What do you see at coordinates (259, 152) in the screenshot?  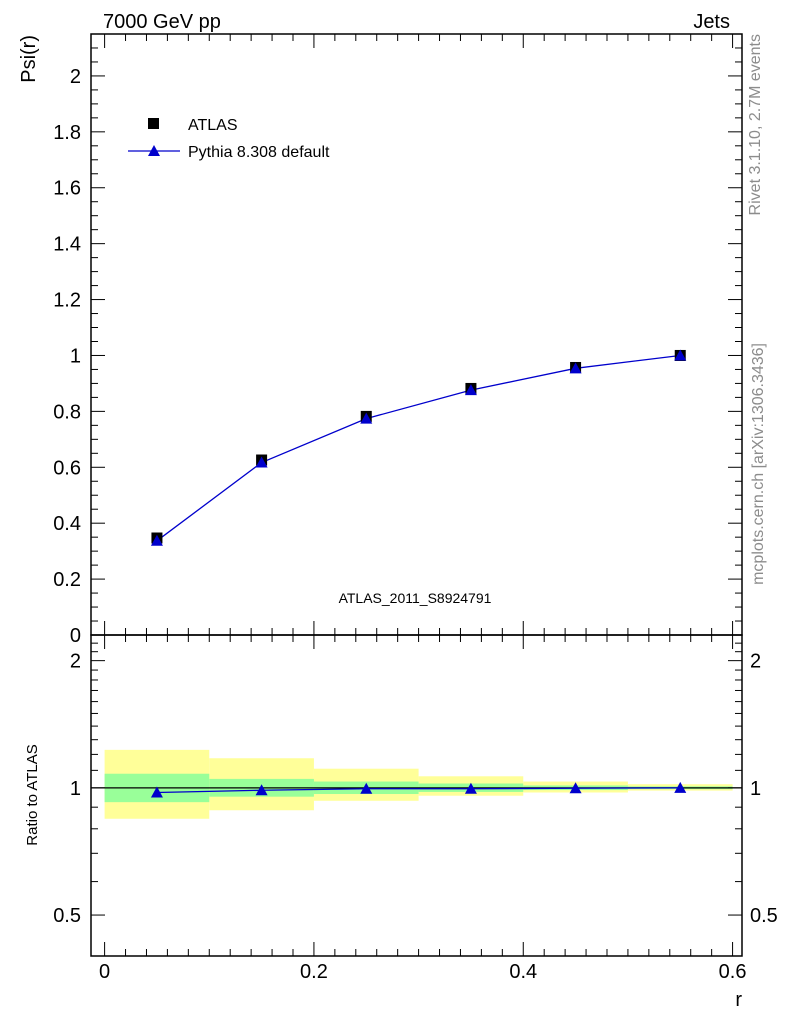 I see `legend-mc-label: Pythia 8.308 default` at bounding box center [259, 152].